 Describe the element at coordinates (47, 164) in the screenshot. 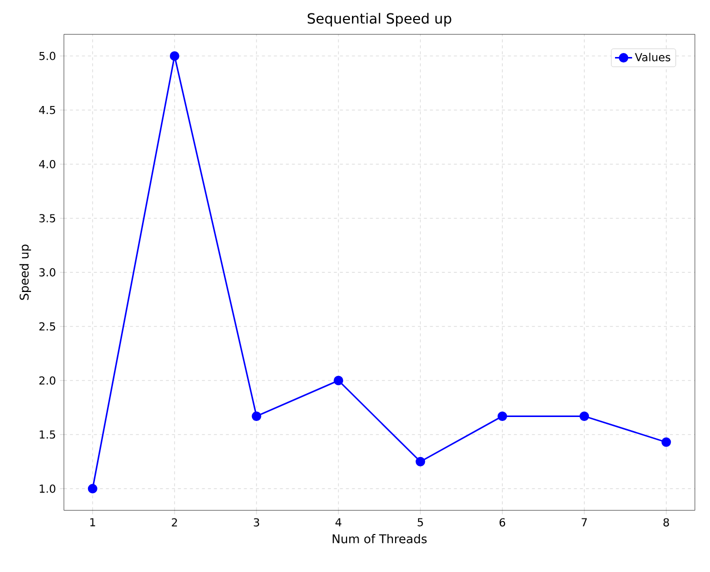

I see `y-tick-label: 4.0` at that location.